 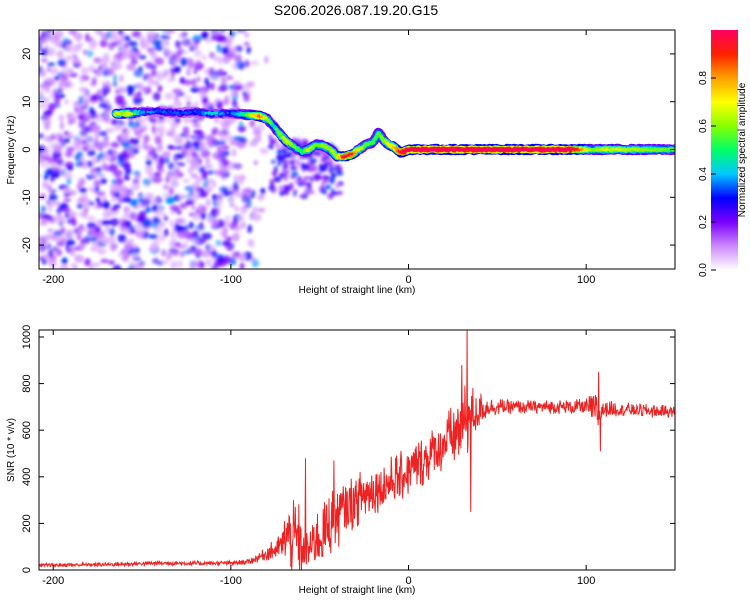 What do you see at coordinates (703, 222) in the screenshot?
I see `colorbar-tick-label: 0.2` at bounding box center [703, 222].